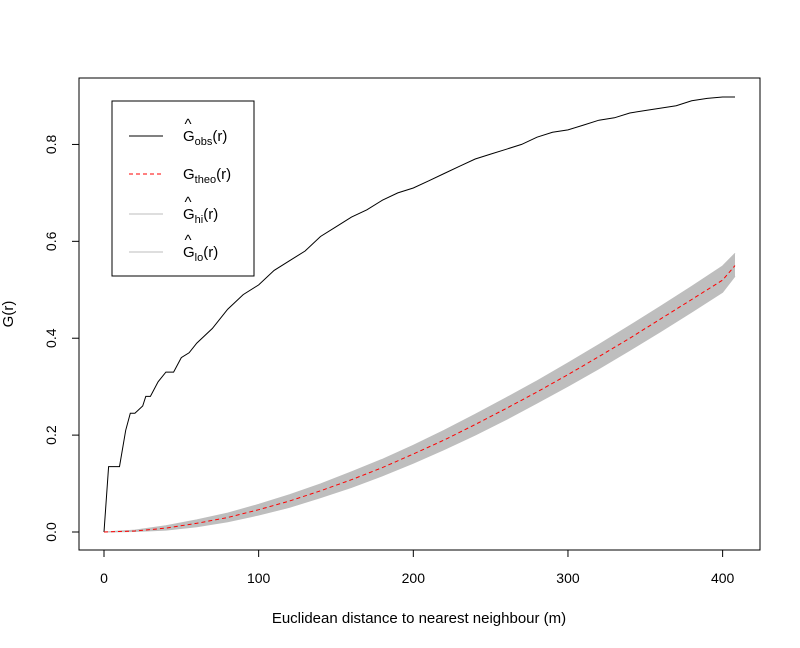 Image resolution: width=800 pixels, height=648 pixels. What do you see at coordinates (200, 216) in the screenshot?
I see `legend-label-hi: Ghi(r)` at bounding box center [200, 216].